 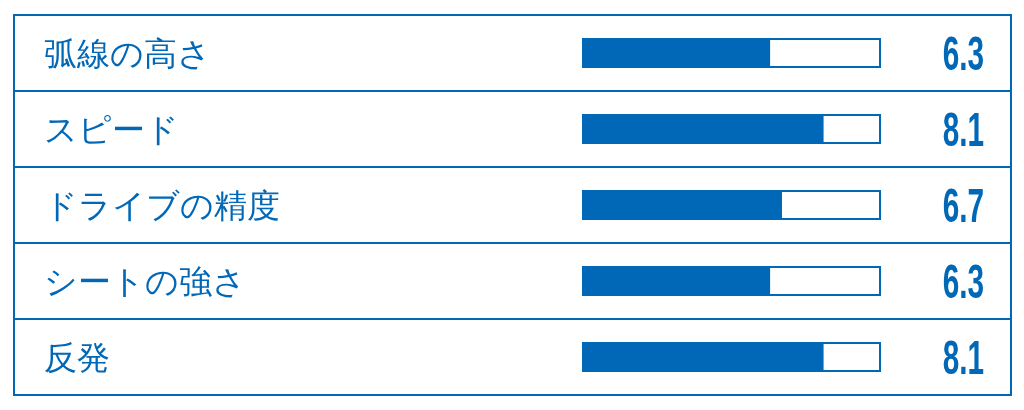 What do you see at coordinates (127, 53) in the screenshot?
I see `y-tick-label: 弧線の高さ` at bounding box center [127, 53].